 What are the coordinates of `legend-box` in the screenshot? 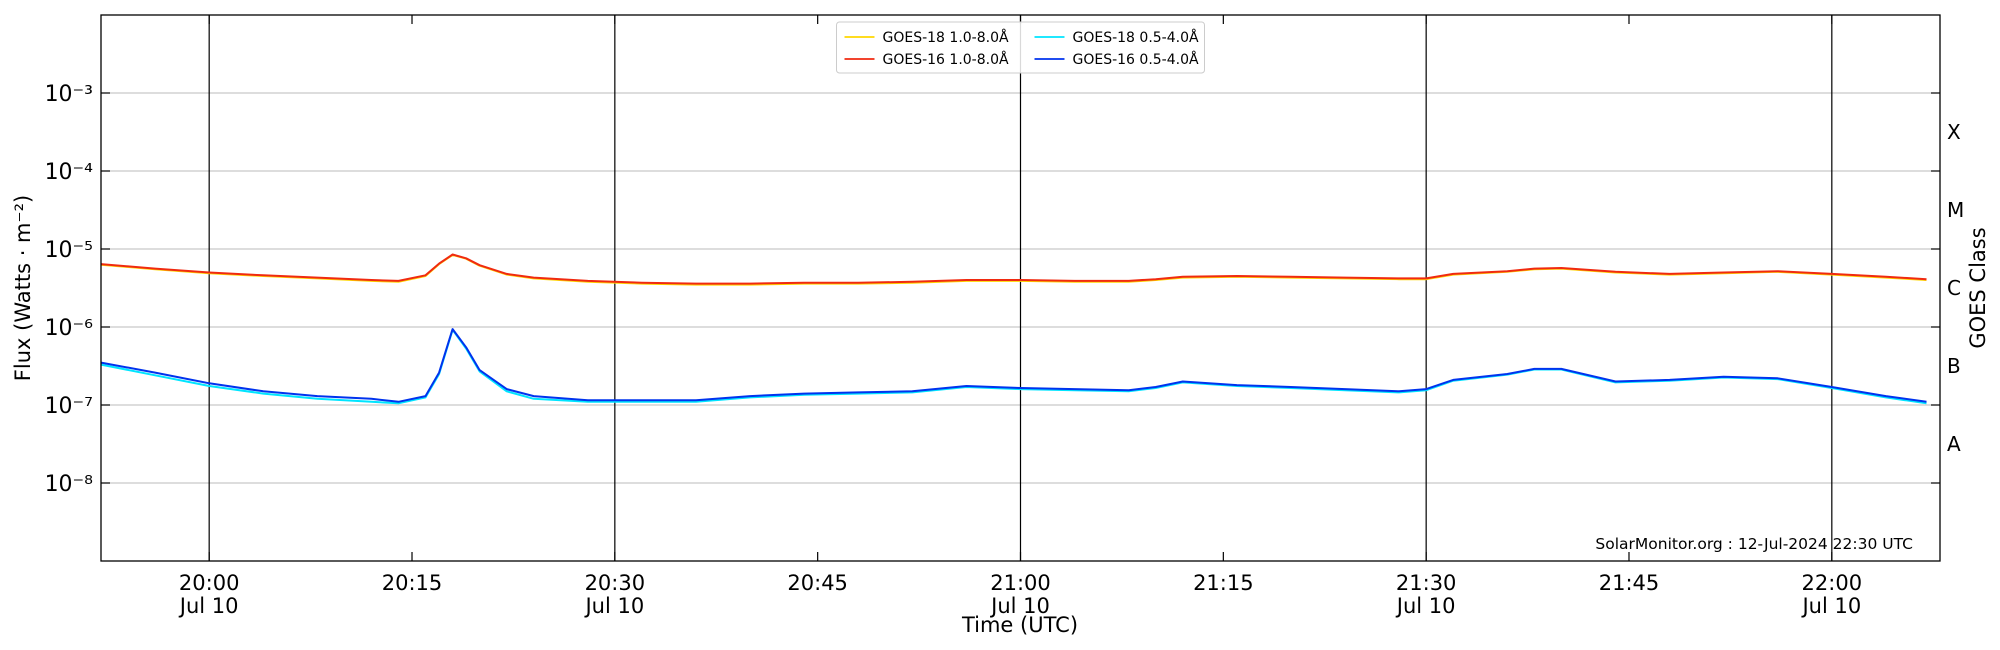 It's located at (1020, 47).